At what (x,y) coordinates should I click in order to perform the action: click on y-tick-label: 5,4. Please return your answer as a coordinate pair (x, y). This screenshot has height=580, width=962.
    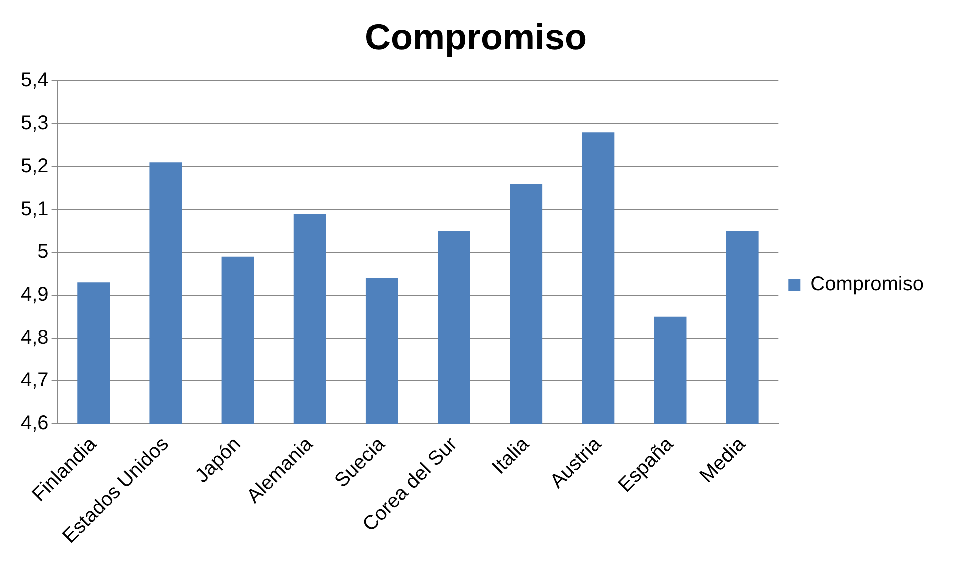
    Looking at the image, I should click on (34, 81).